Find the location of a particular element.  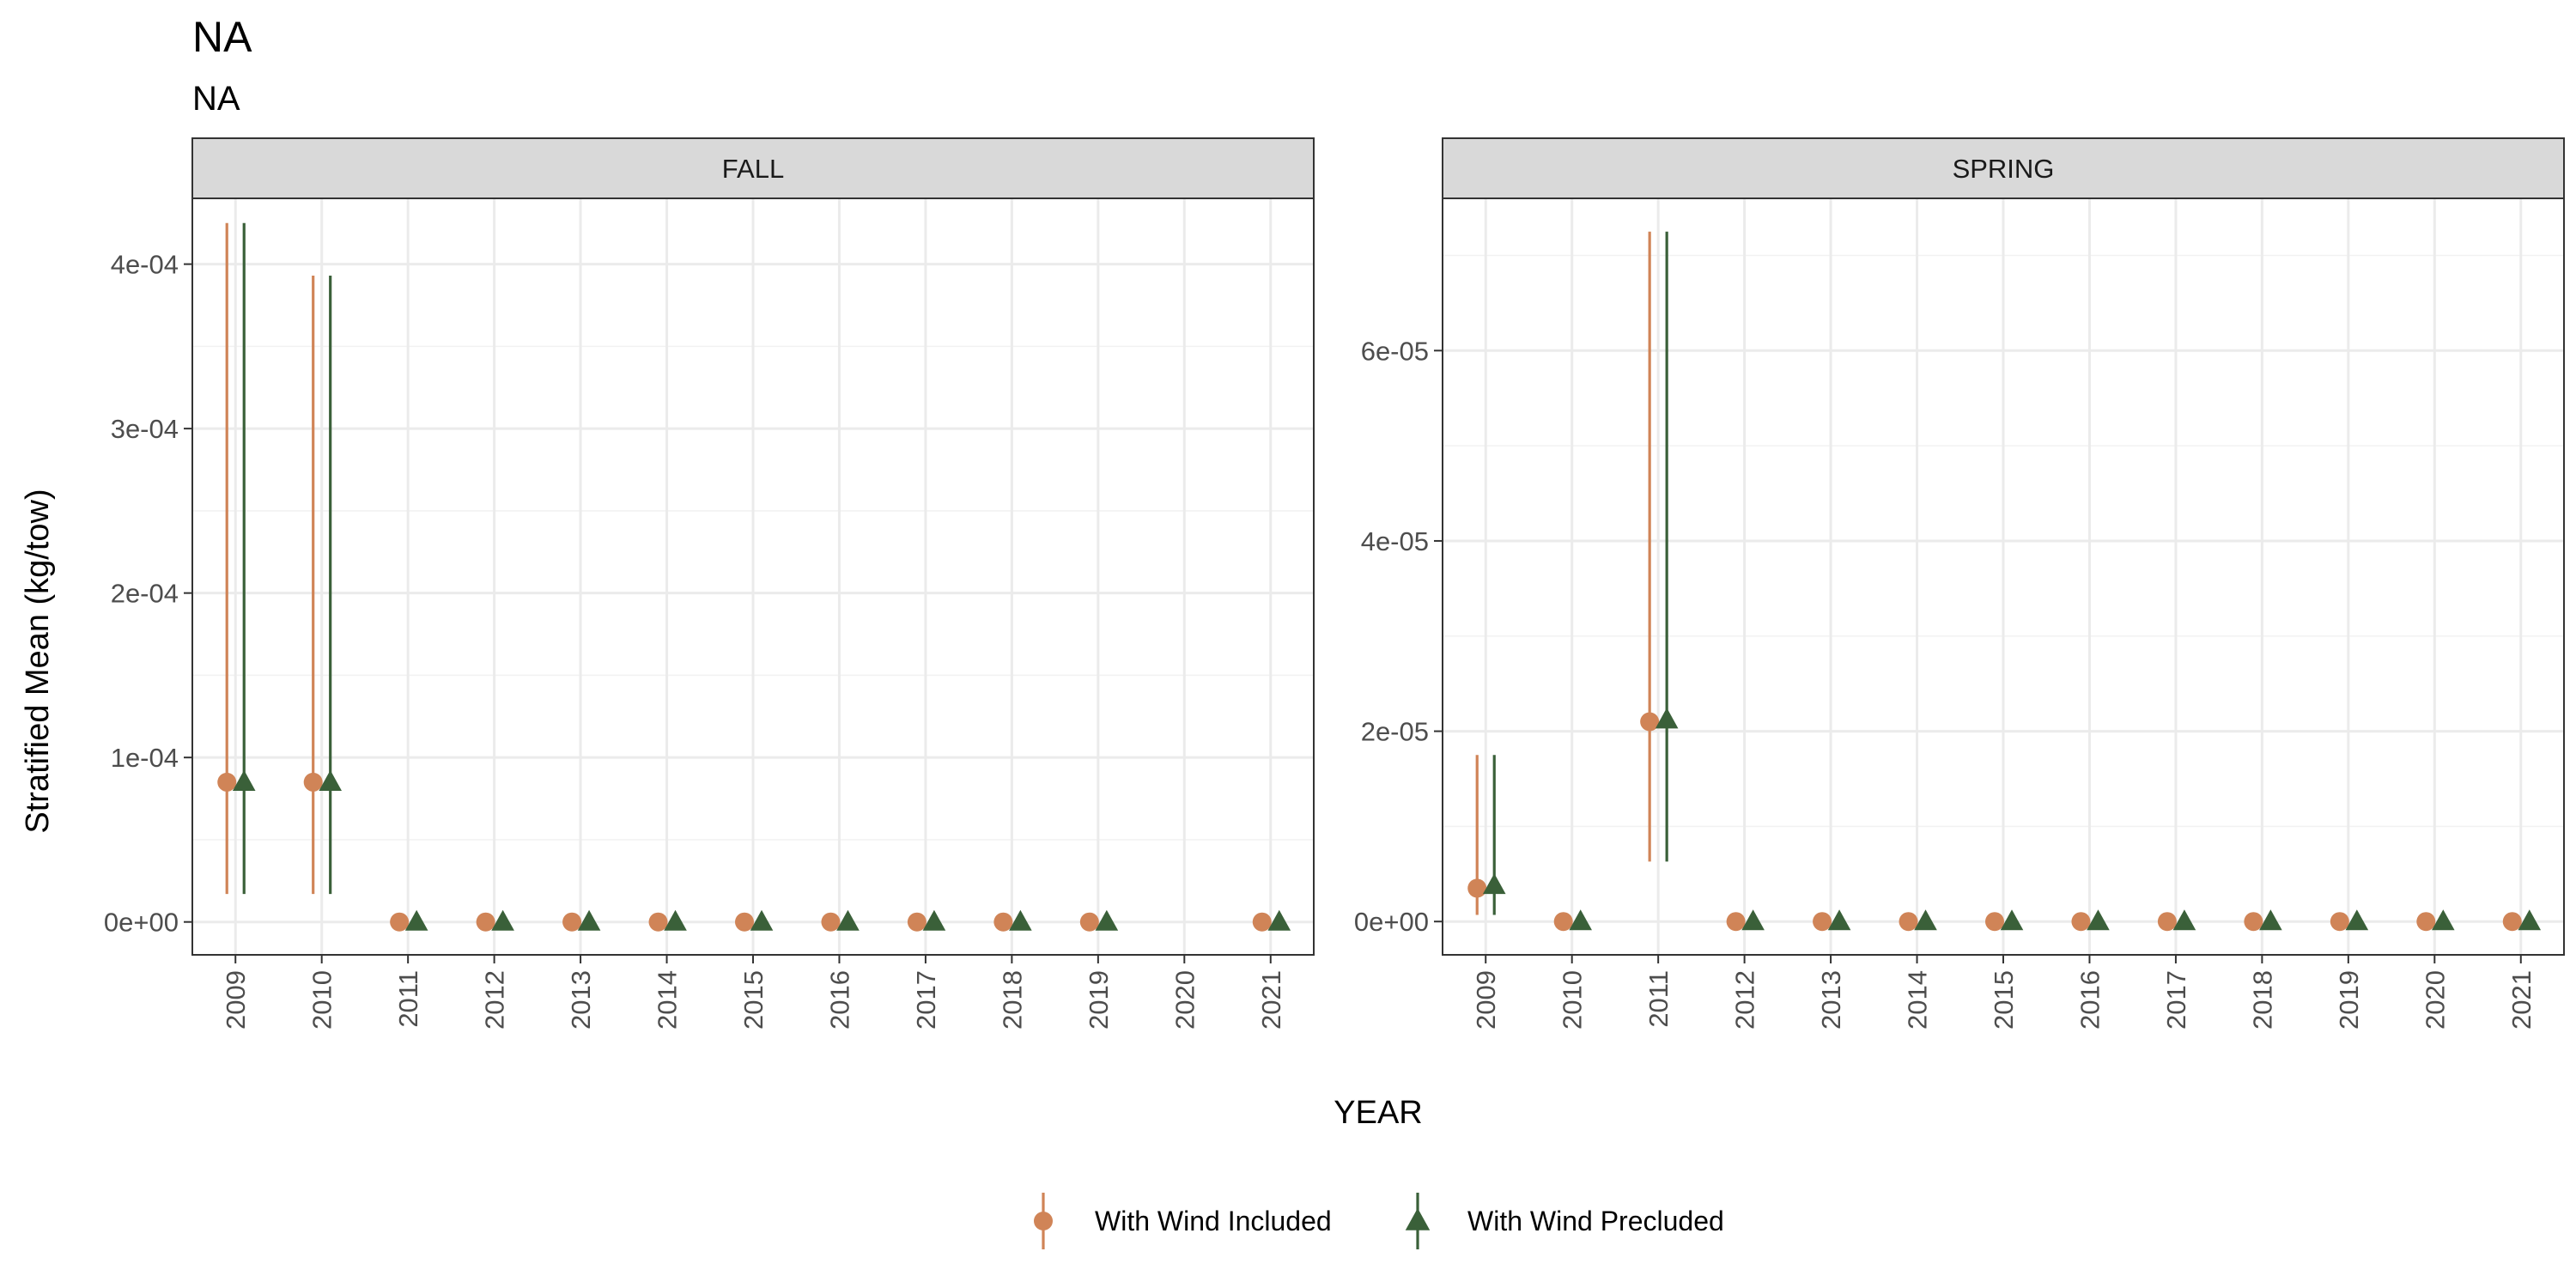

y-tick-label: 2e-05 is located at coordinates (1395, 732).